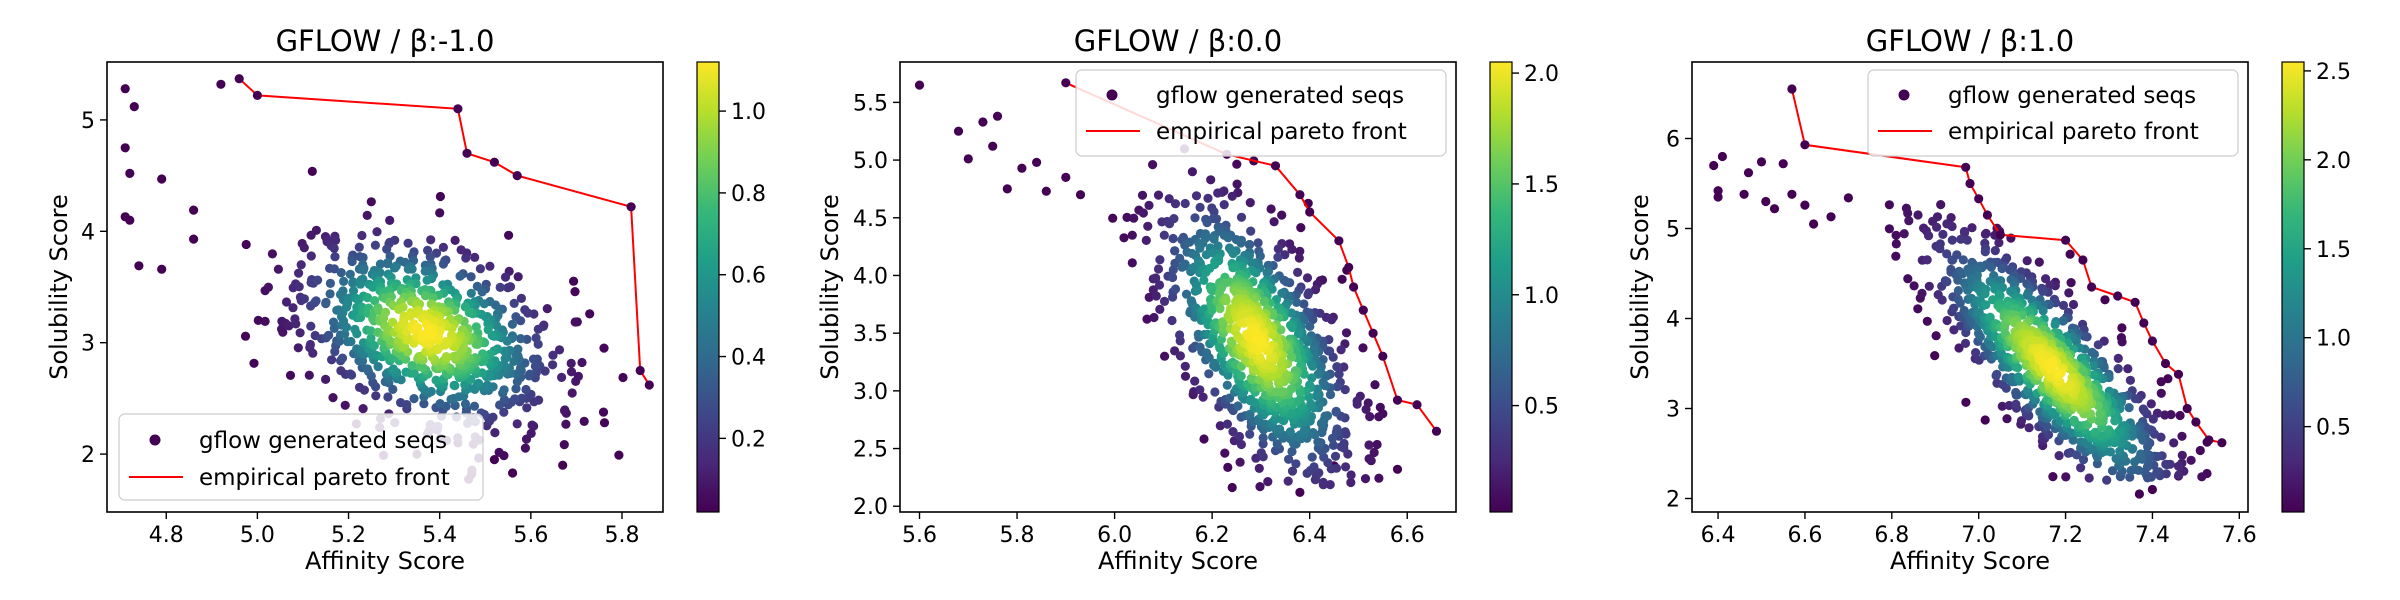  I want to click on x-tick-label: 6.6, so click(1407, 535).